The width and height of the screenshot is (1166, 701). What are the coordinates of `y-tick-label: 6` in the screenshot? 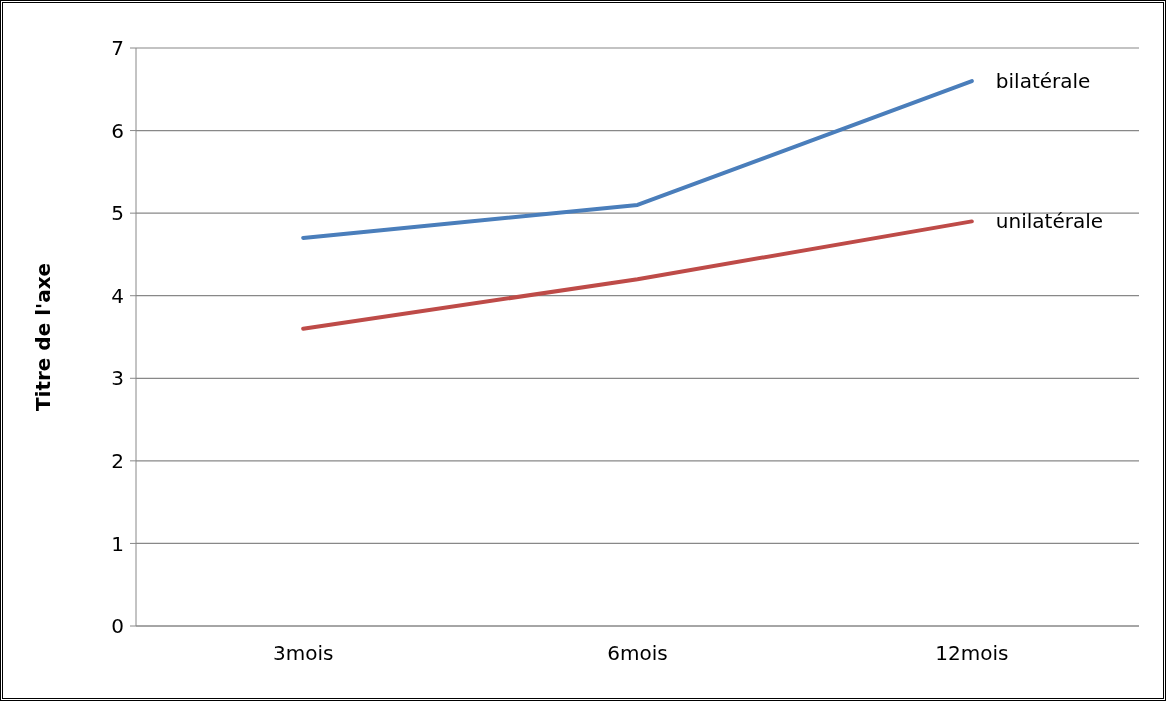 It's located at (117, 130).